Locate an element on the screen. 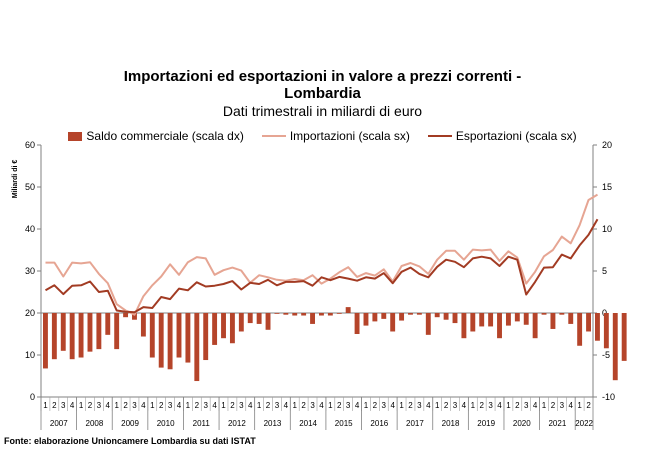 This screenshot has height=465, width=645. x-year-label: 2008 is located at coordinates (95, 423).